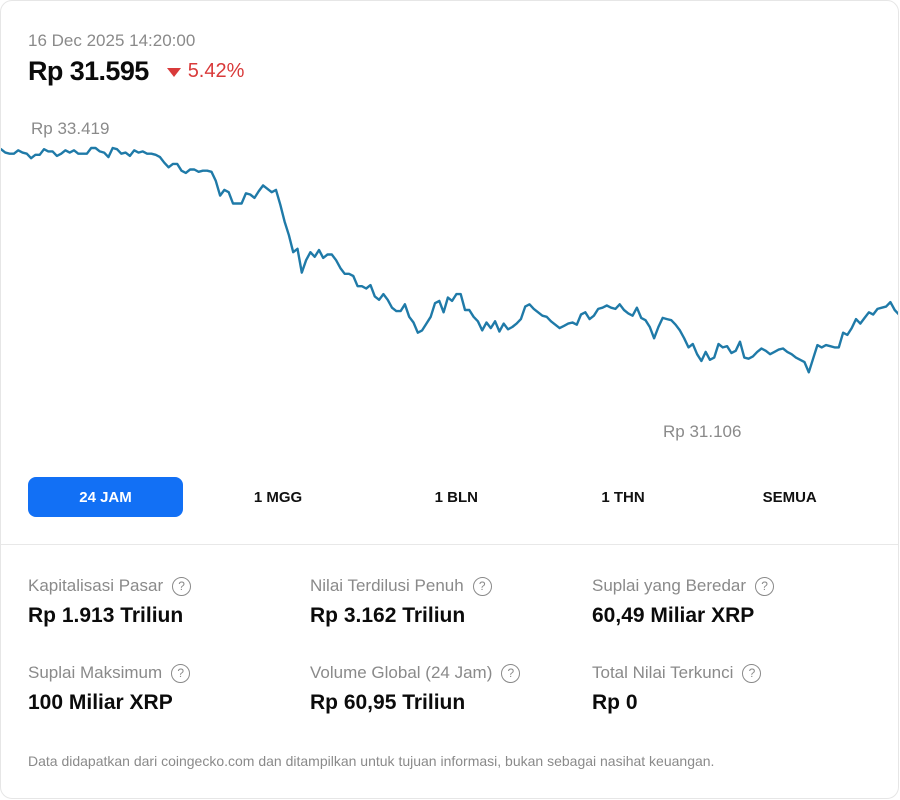 The image size is (900, 800). What do you see at coordinates (278, 497) in the screenshot?
I see `tab-1-mgg: 1 MGG` at bounding box center [278, 497].